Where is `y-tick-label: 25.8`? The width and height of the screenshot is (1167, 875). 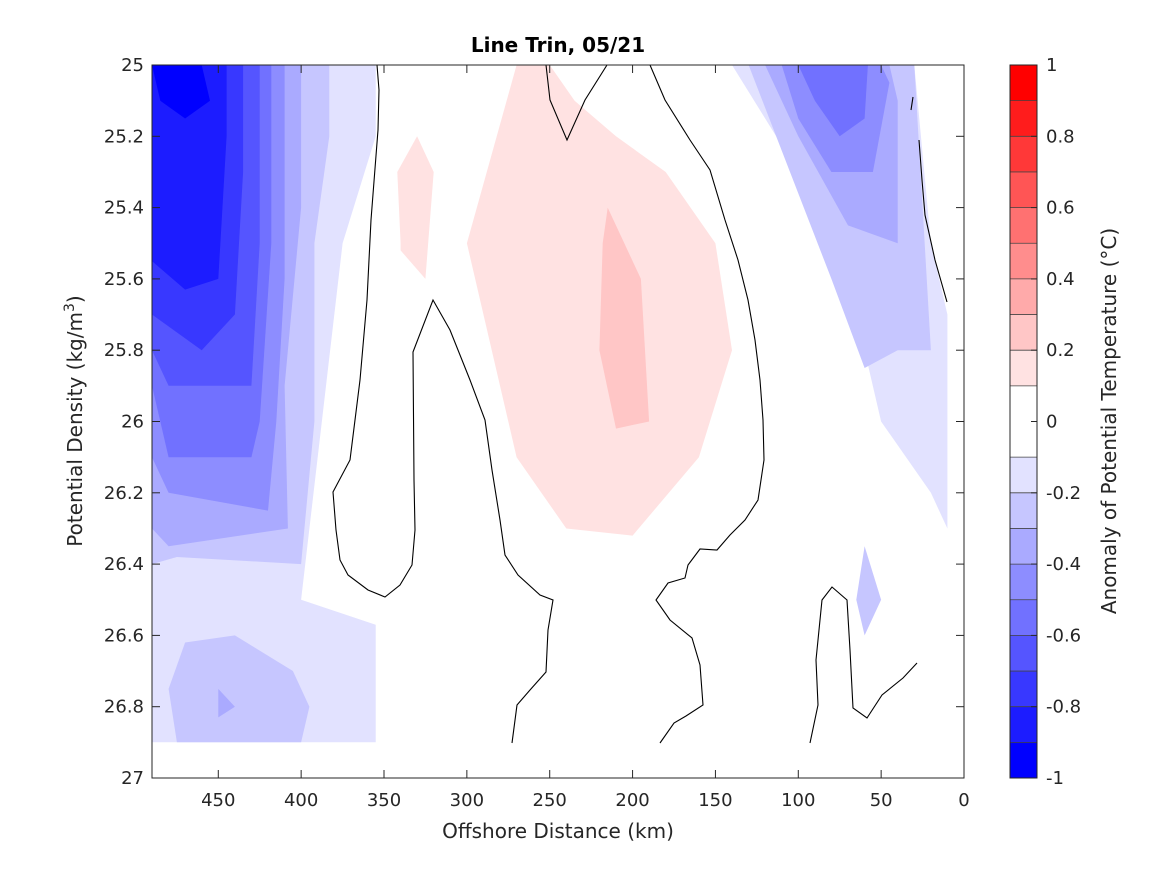 y-tick-label: 25.8 is located at coordinates (124, 350).